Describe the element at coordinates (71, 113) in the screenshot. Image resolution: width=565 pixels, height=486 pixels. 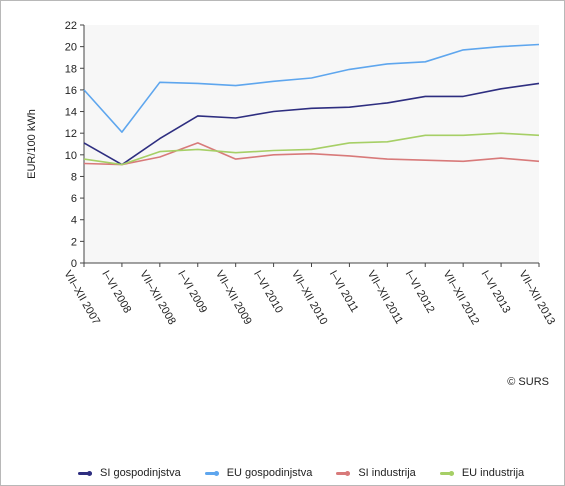
I see `y-tick-label: 14` at that location.